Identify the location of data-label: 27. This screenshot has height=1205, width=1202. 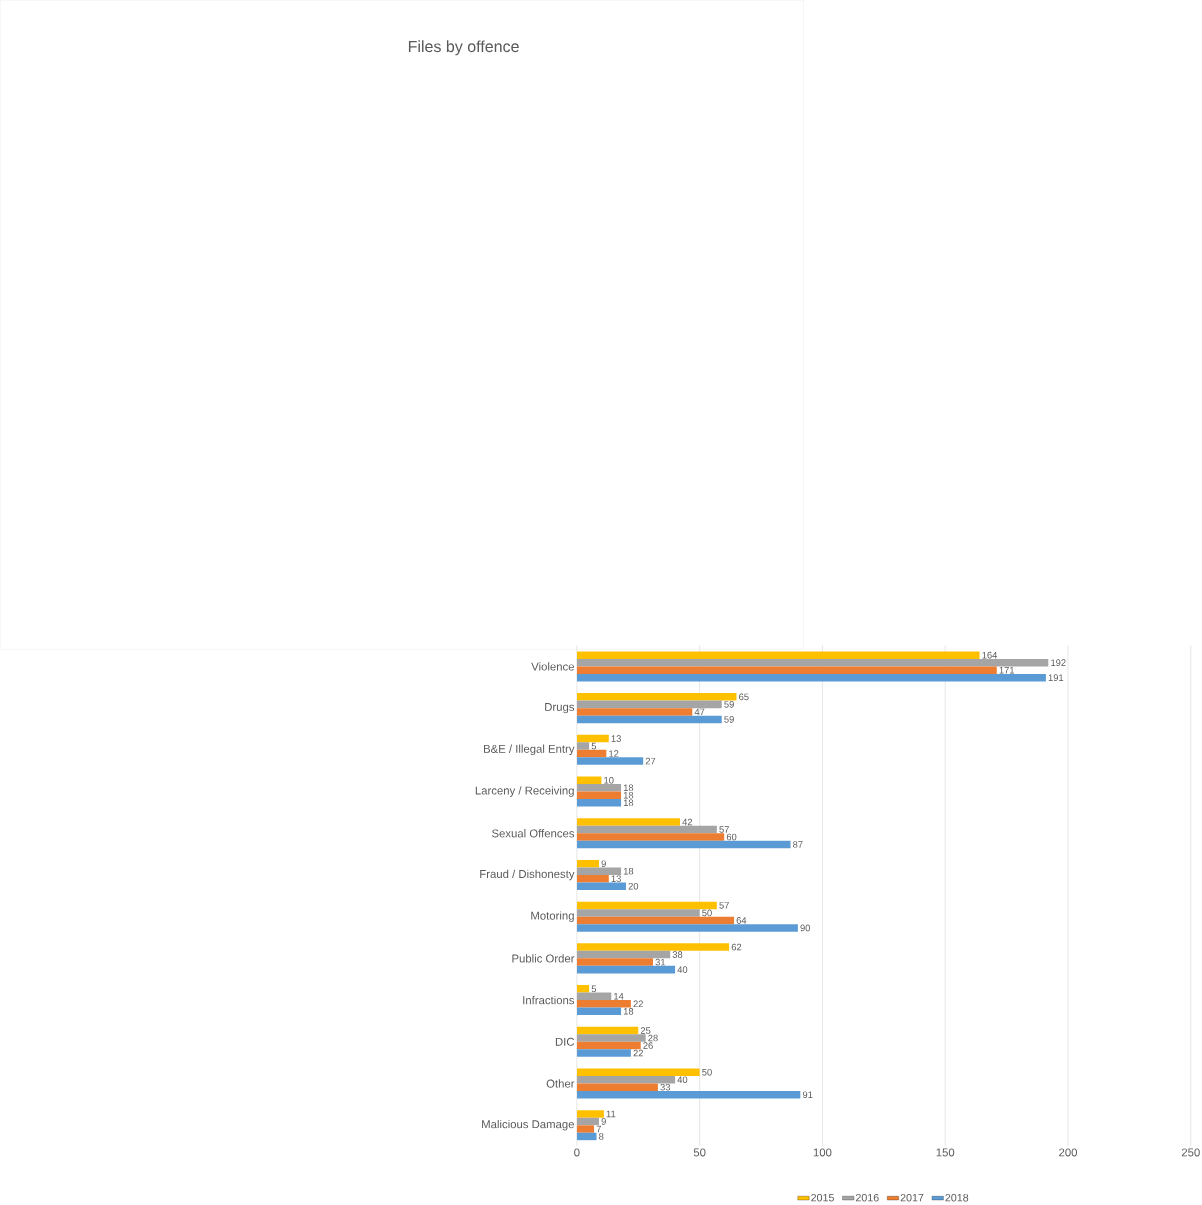
(650, 761).